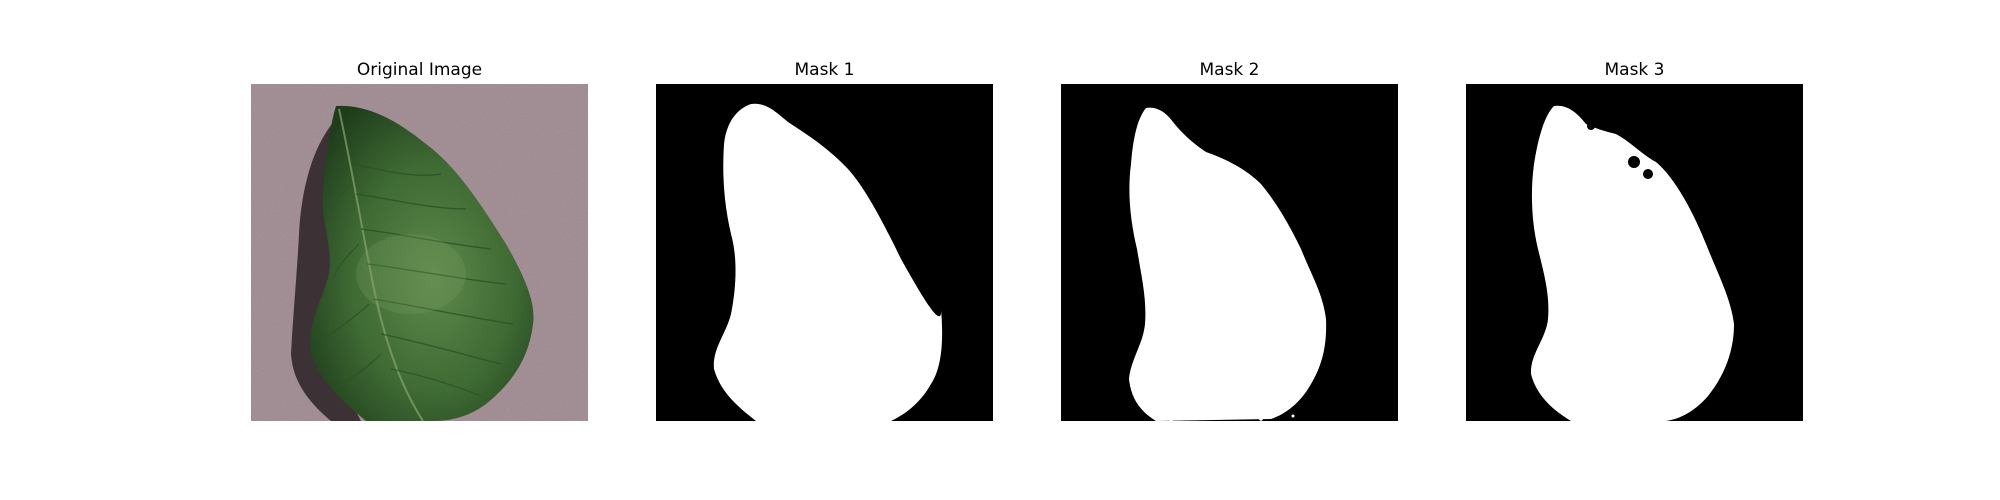 This screenshot has height=500, width=2000. What do you see at coordinates (1634, 70) in the screenshot?
I see `panel-title: Mask 3` at bounding box center [1634, 70].